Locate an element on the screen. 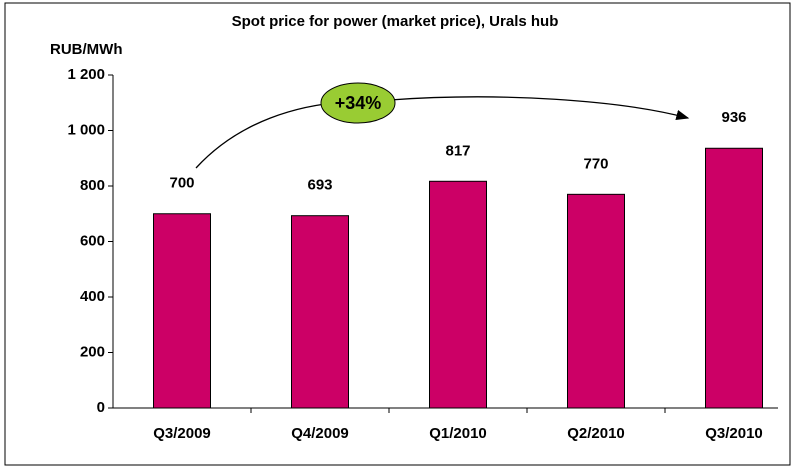 The height and width of the screenshot is (470, 797). y-tick-label: 0 is located at coordinates (101, 407).